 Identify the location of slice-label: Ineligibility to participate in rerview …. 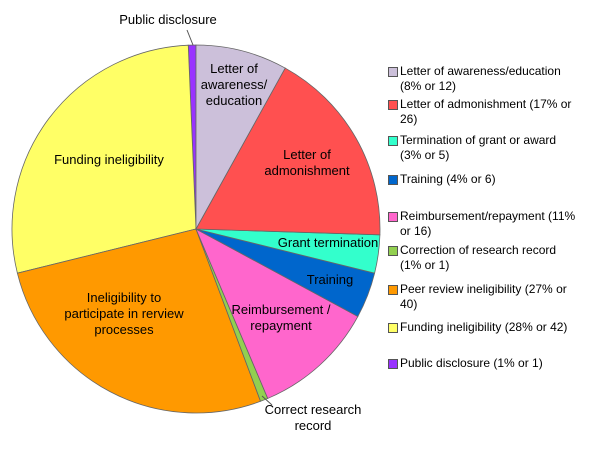
(124, 313).